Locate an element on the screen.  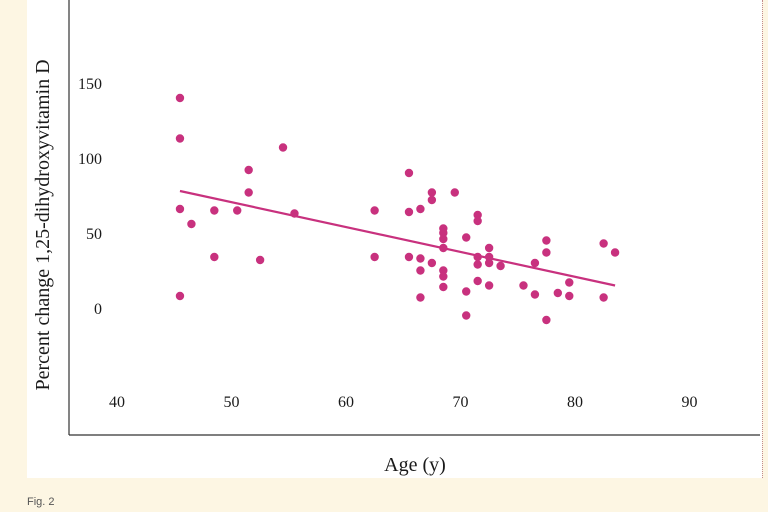
trend-line-group is located at coordinates (397, 238).